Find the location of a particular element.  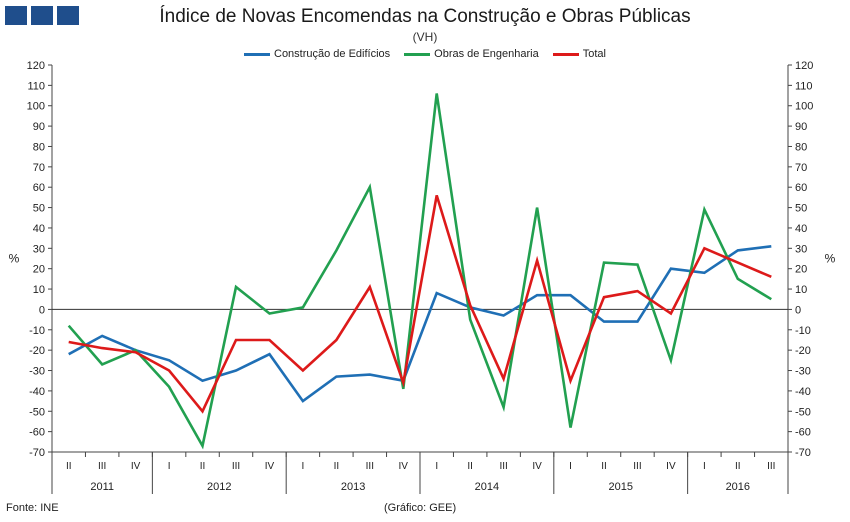

y-tick-label-right: -30 is located at coordinates (803, 372).